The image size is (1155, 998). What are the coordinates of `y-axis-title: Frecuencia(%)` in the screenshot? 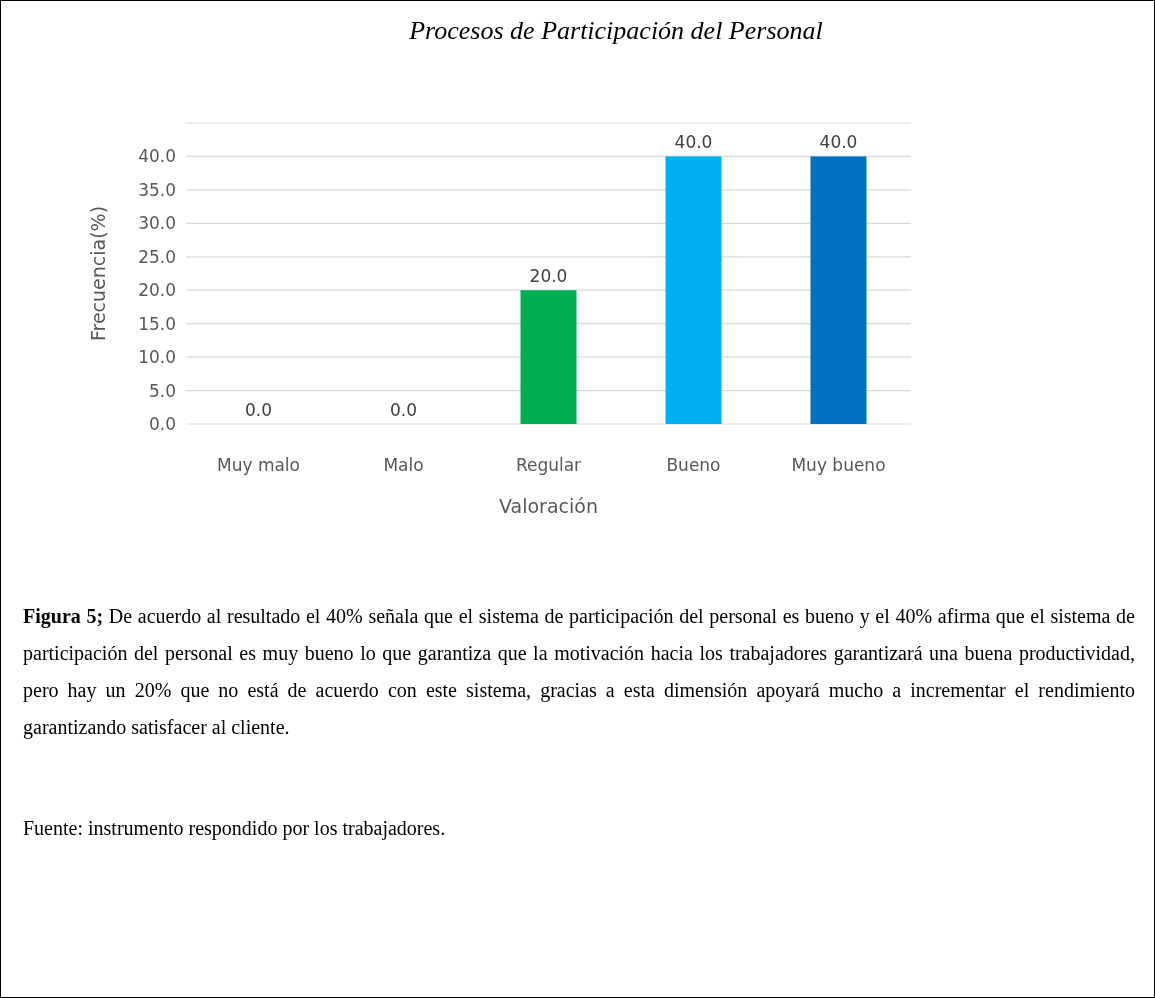 It's located at (98, 273).